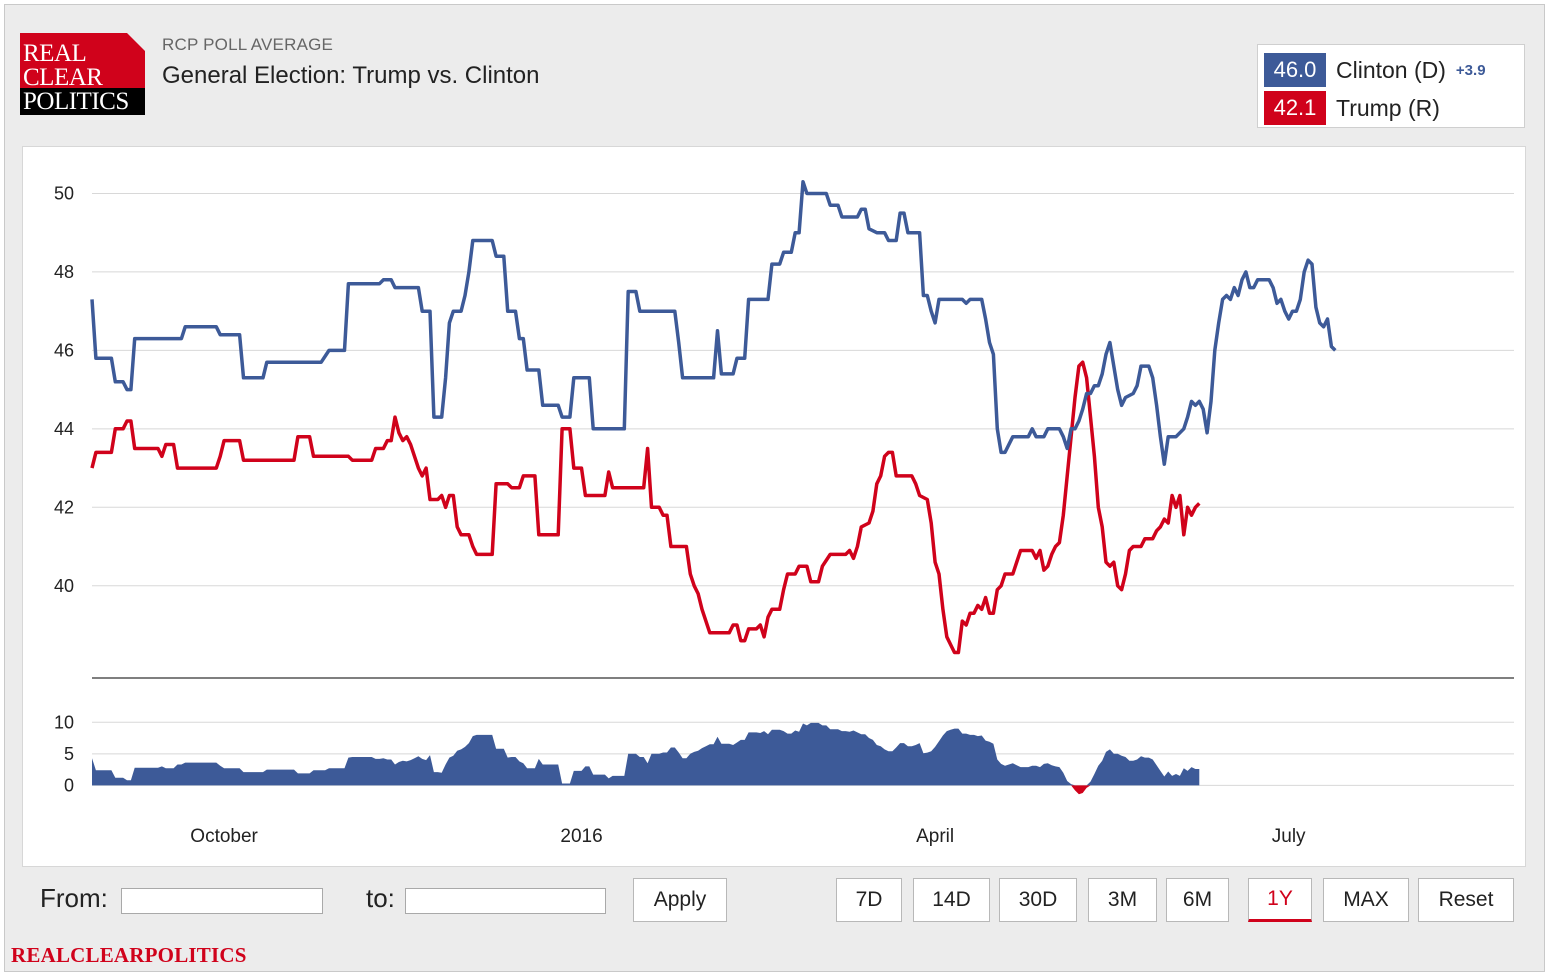  I want to click on range-button-7d: 7D, so click(869, 900).